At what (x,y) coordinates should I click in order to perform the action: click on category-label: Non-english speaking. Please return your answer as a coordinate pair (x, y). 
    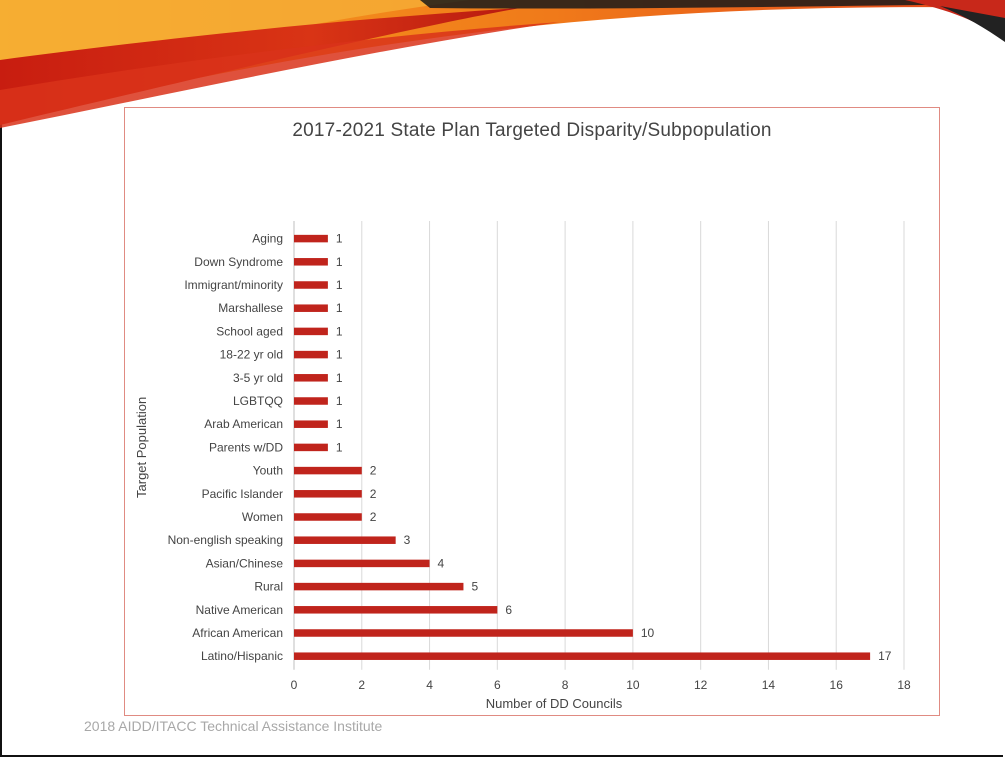
    Looking at the image, I should click on (225, 540).